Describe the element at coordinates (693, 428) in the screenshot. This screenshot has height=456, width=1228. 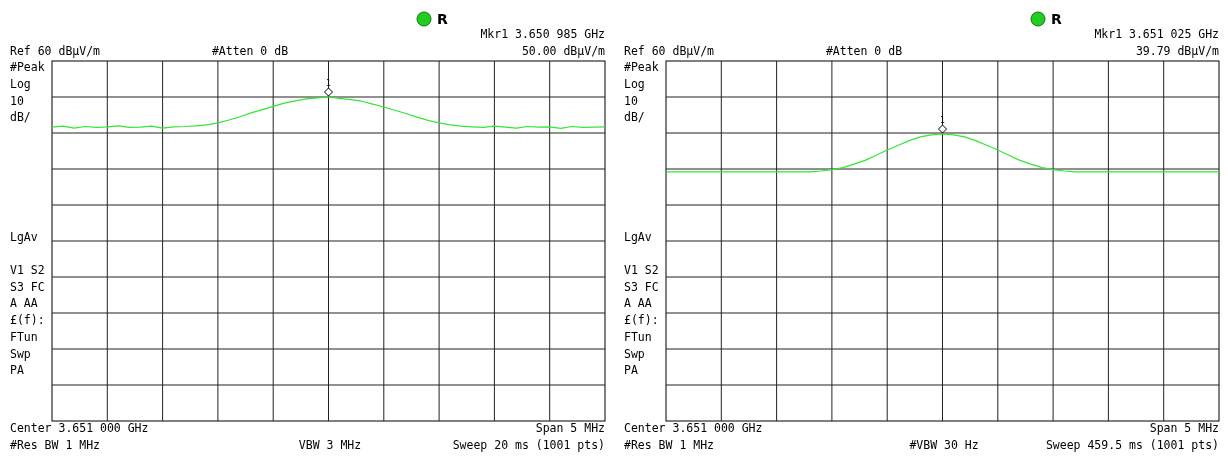
I see `annotation: Center 3.651 000 GHz` at that location.